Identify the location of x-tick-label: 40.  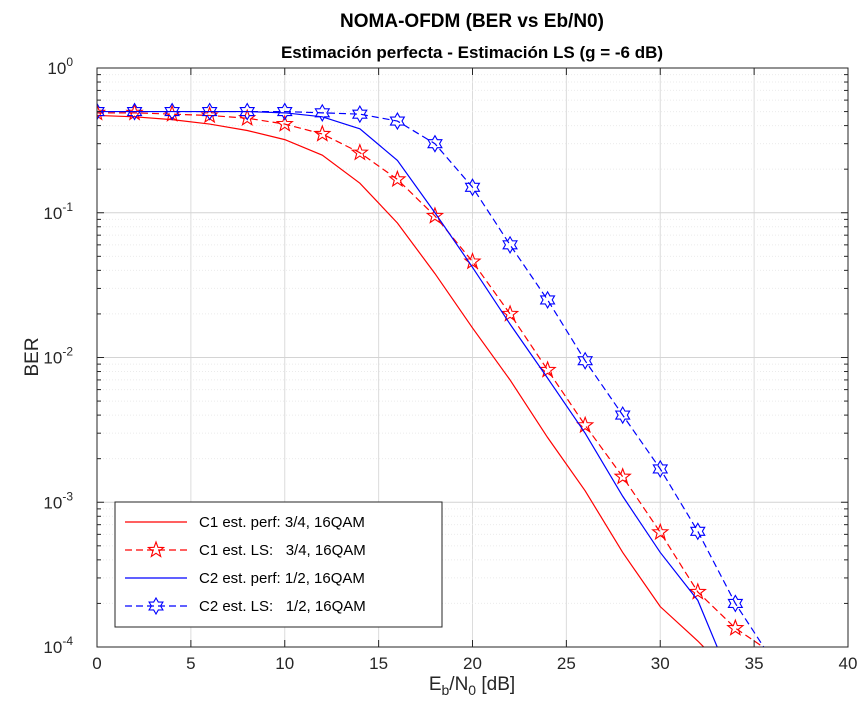
(848, 663).